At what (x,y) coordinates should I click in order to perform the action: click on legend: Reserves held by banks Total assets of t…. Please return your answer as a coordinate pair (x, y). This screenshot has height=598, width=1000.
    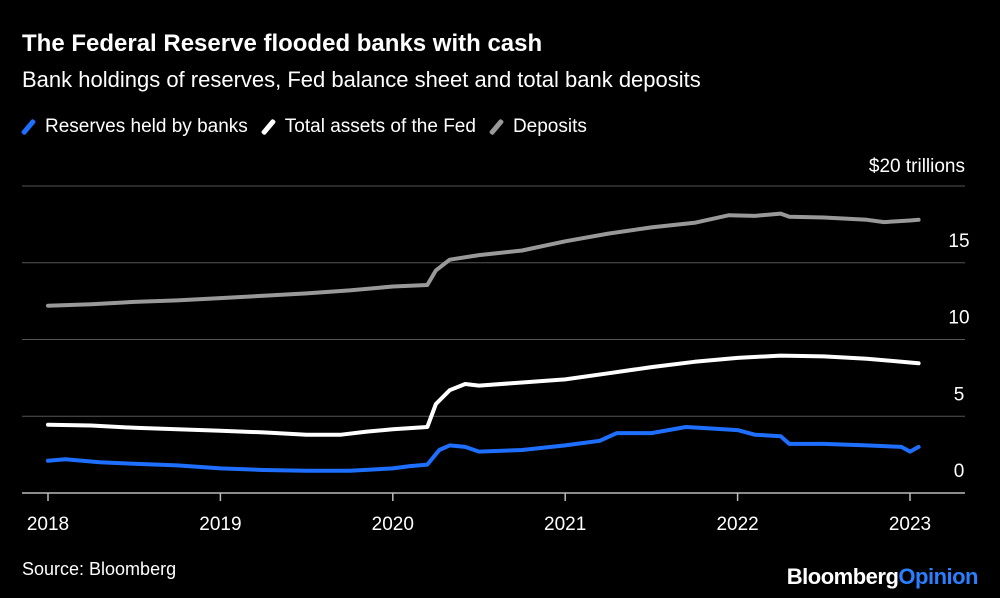
    Looking at the image, I should click on (310, 127).